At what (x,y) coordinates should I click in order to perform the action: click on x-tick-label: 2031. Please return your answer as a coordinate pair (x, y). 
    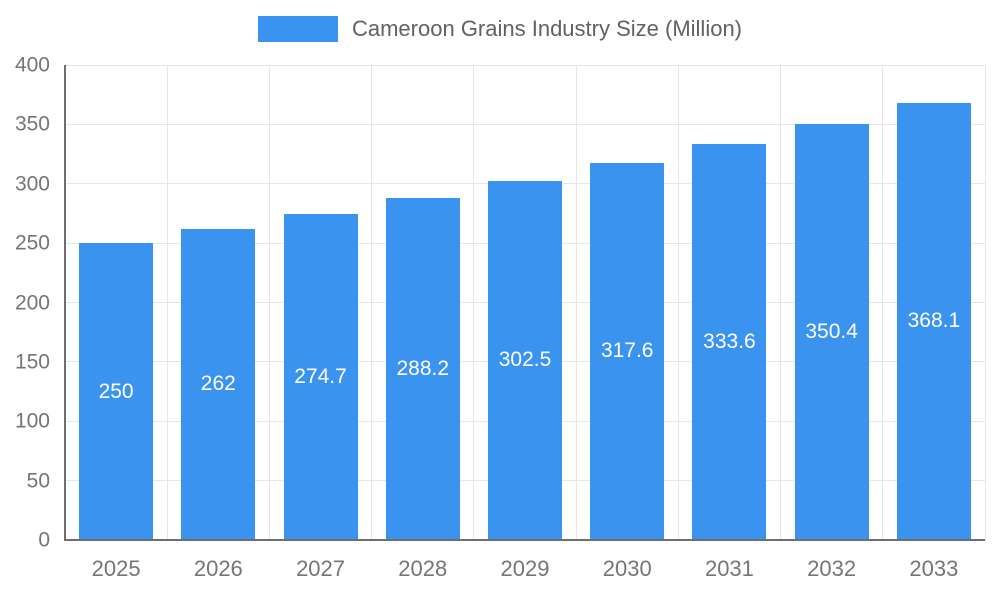
    Looking at the image, I should click on (729, 568).